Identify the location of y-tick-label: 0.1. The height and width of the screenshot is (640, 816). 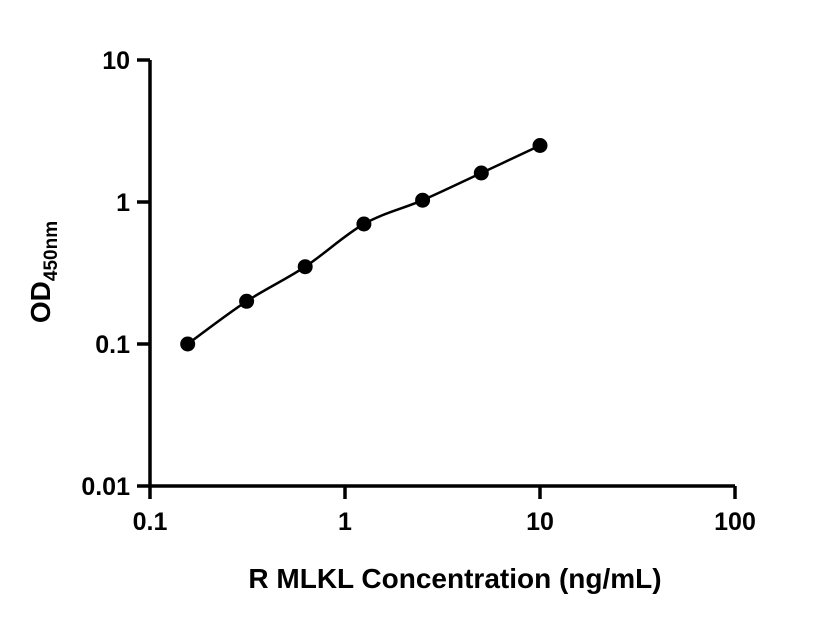
(112, 345).